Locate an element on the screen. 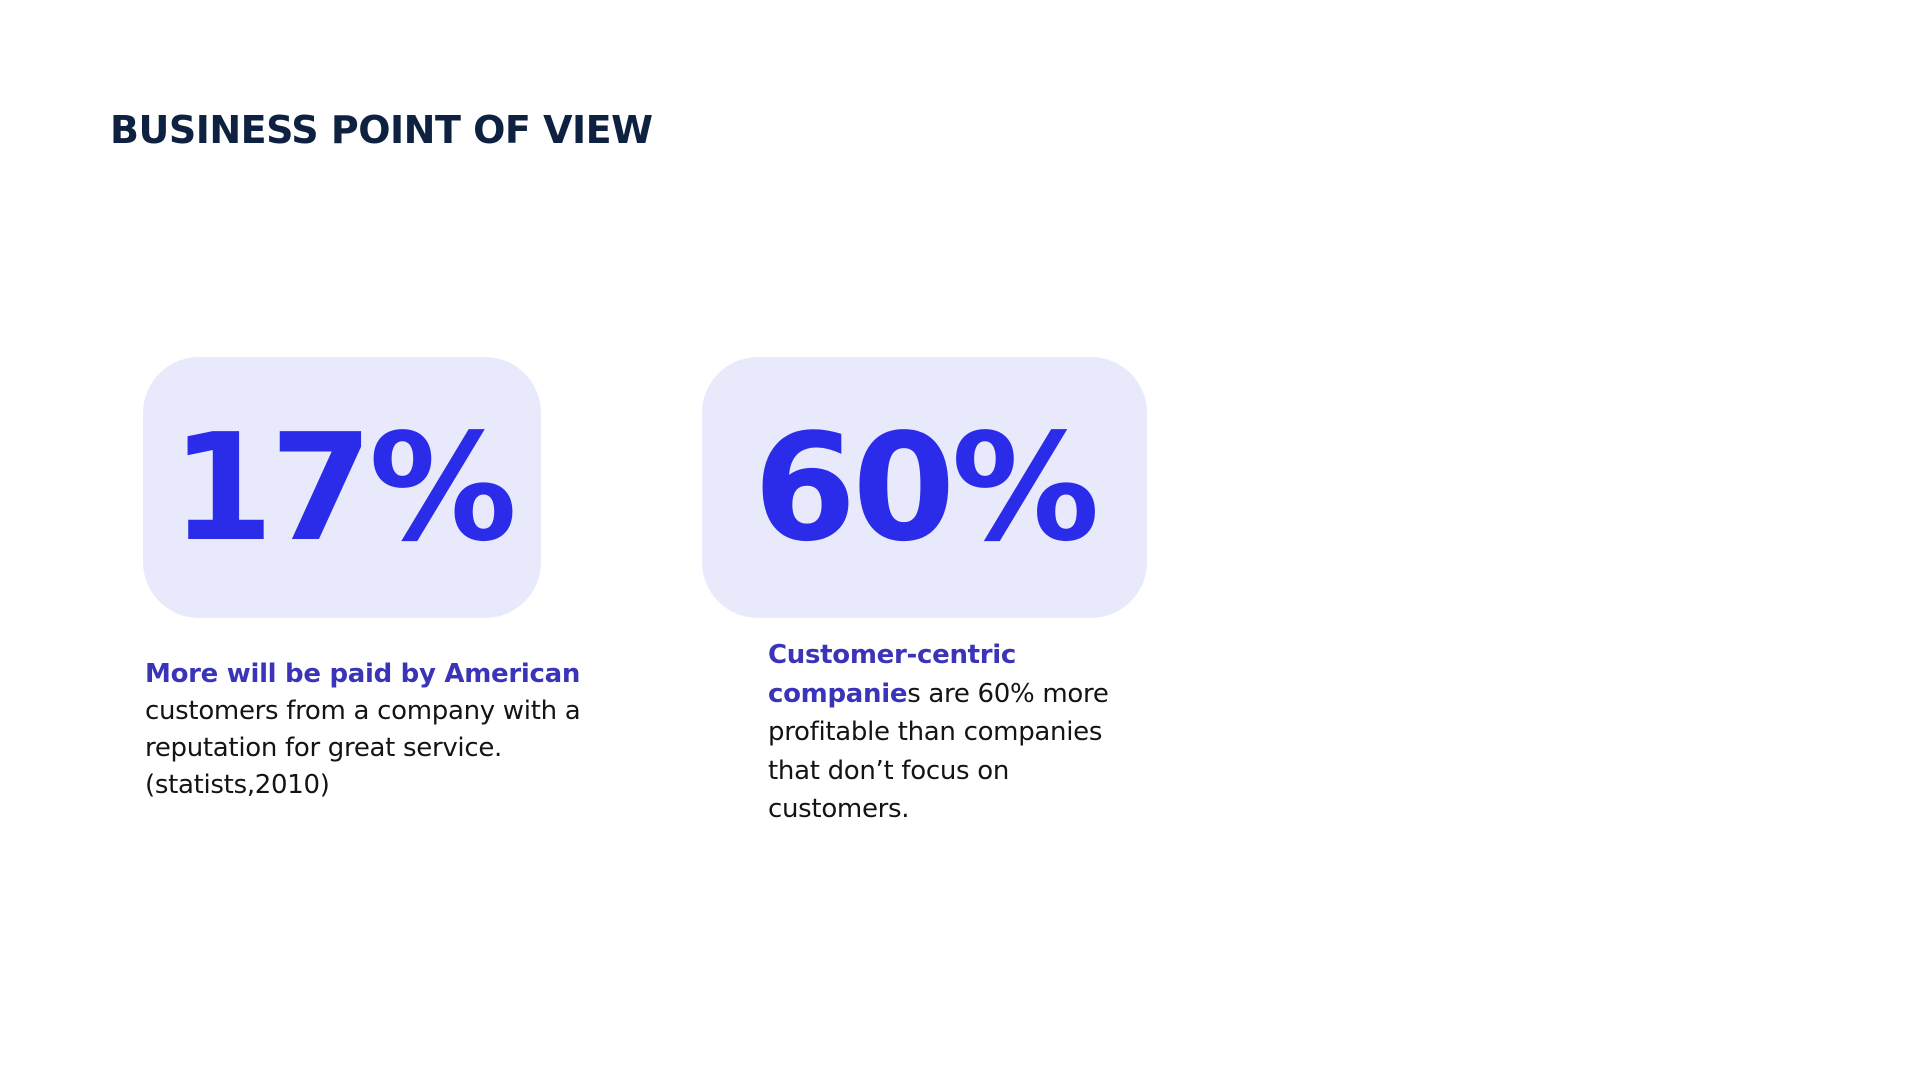 The height and width of the screenshot is (1080, 1920). stat-description-line: companies are 60% more is located at coordinates (953, 694).